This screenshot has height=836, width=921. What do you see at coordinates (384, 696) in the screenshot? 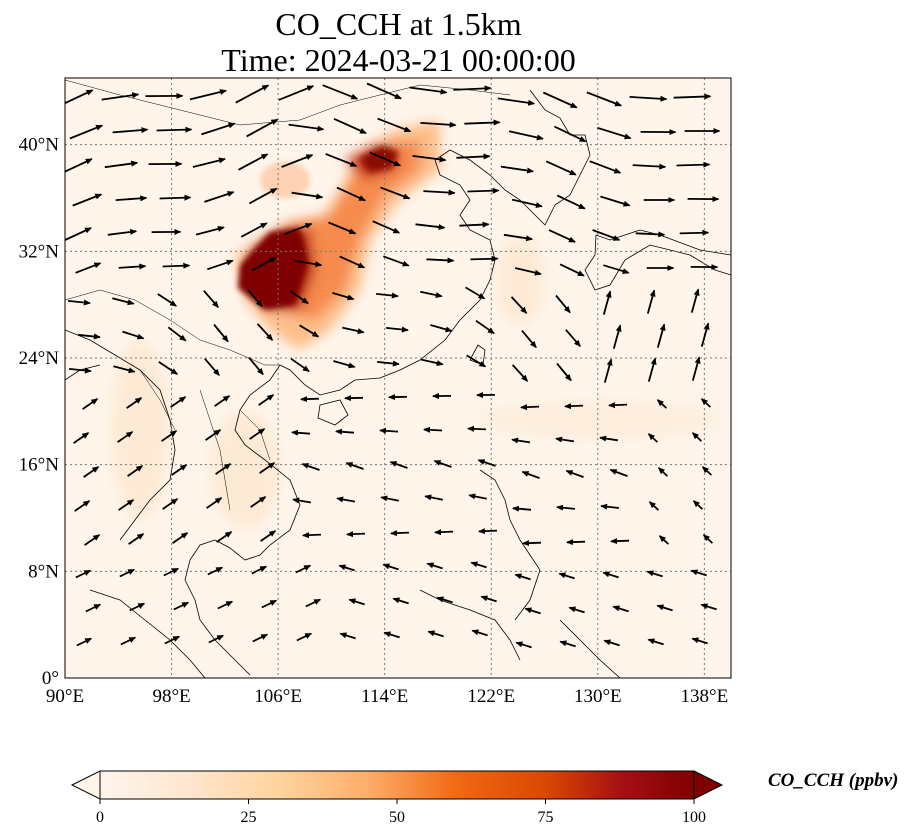
I see `lon-tick-label: 114°E` at bounding box center [384, 696].